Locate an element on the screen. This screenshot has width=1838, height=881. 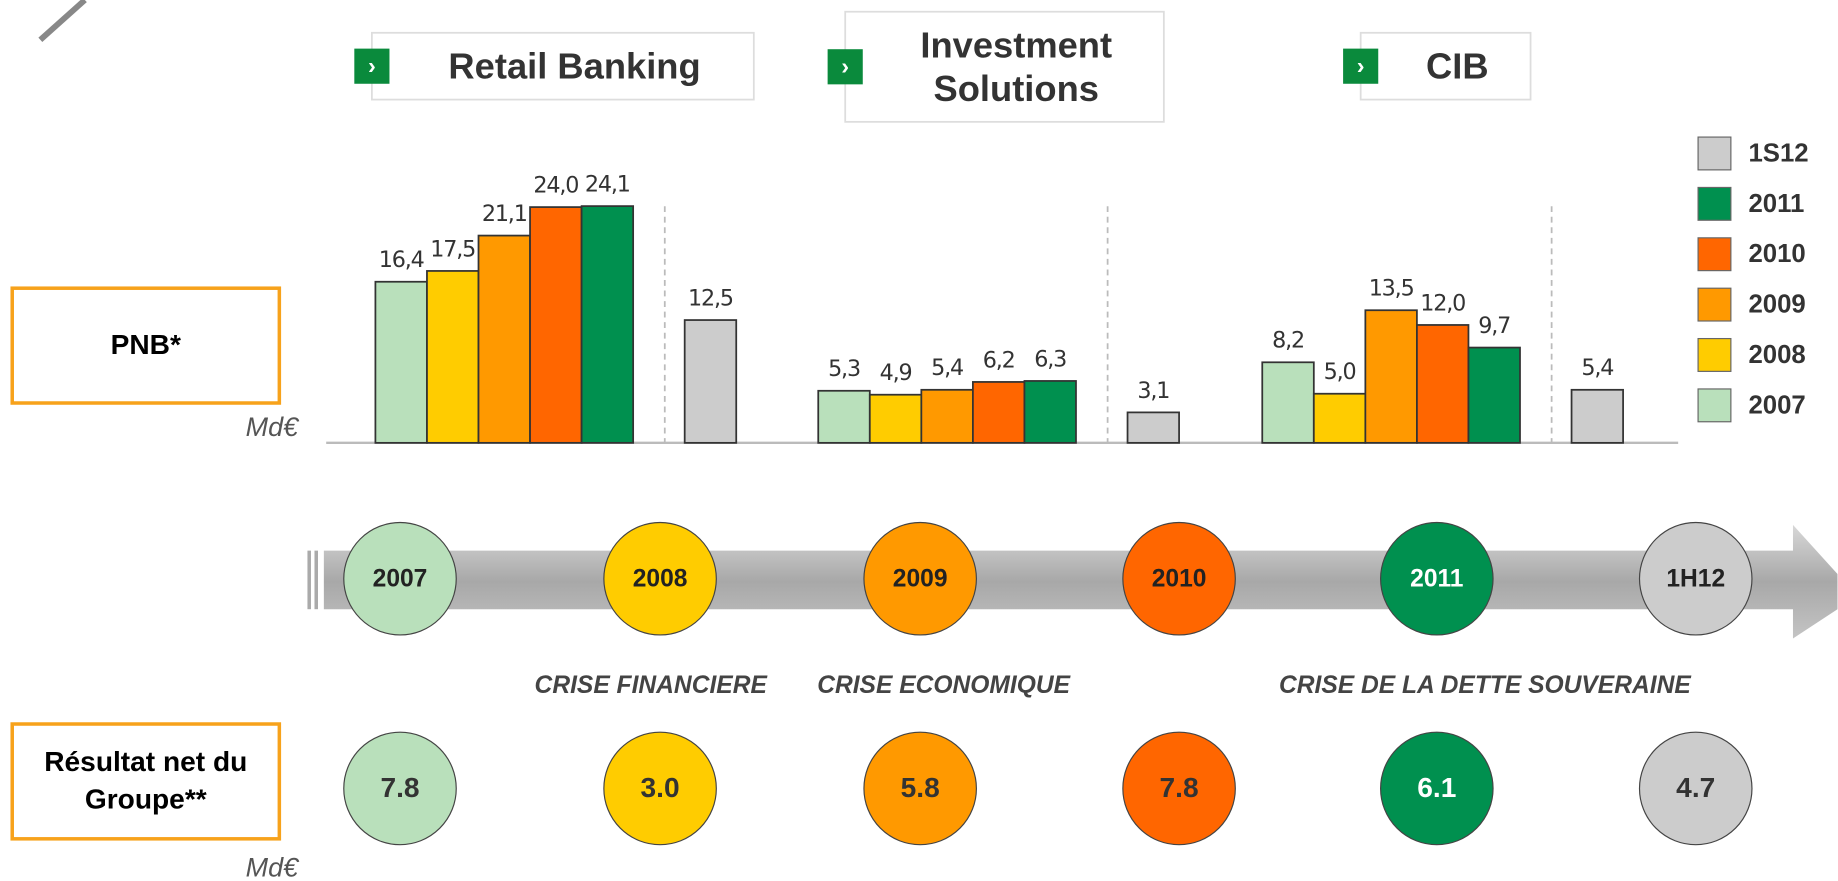
pnb-box is located at coordinates (146, 345).